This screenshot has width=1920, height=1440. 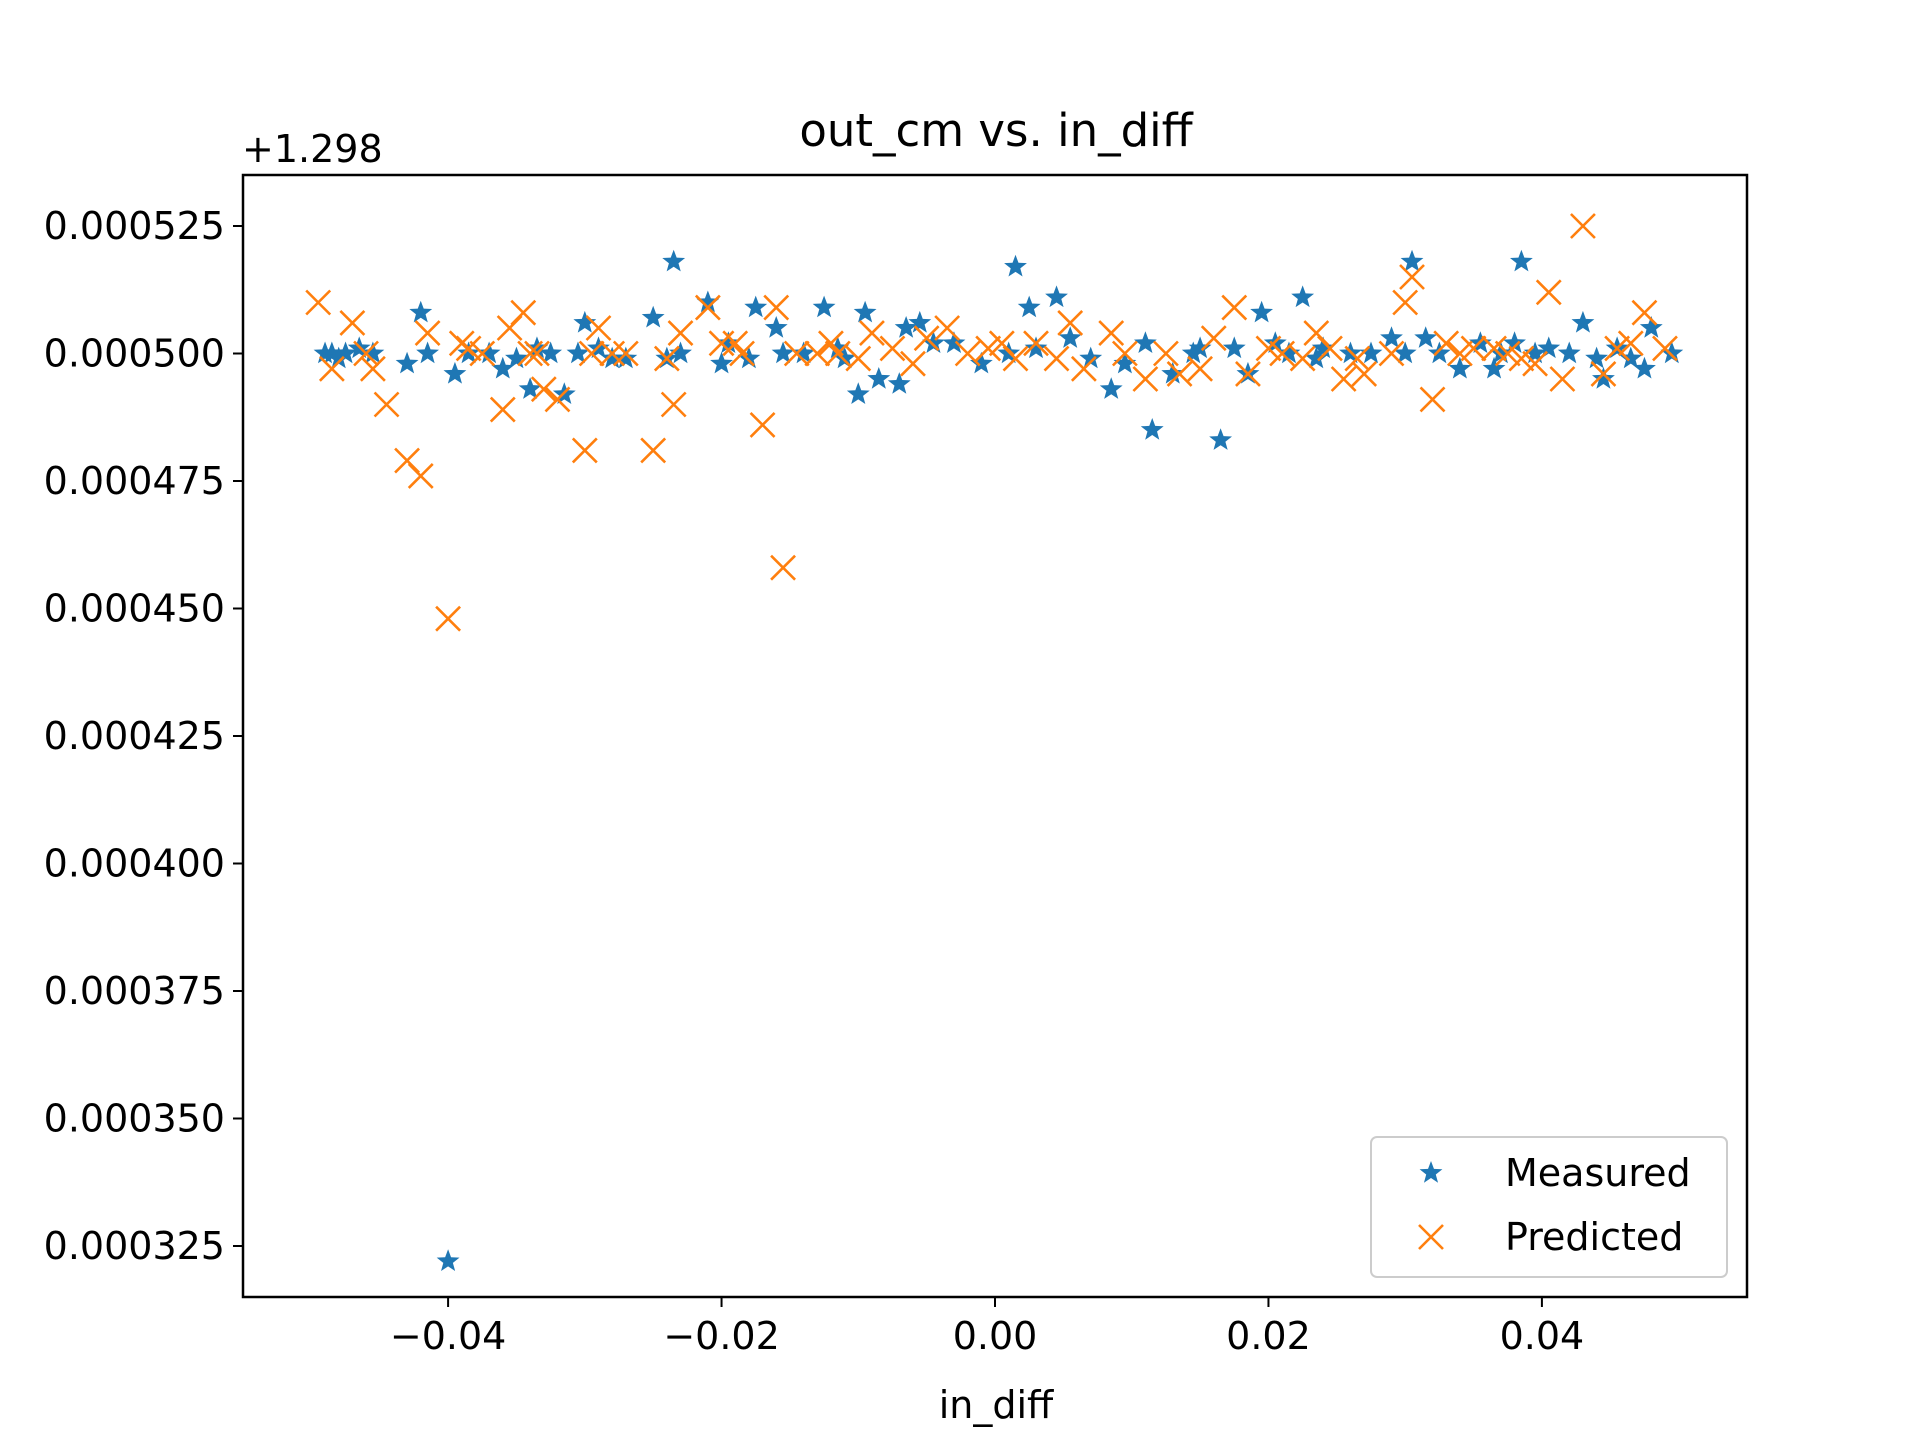 I want to click on legend-predicted-label: Predicted, so click(x=1594, y=1237).